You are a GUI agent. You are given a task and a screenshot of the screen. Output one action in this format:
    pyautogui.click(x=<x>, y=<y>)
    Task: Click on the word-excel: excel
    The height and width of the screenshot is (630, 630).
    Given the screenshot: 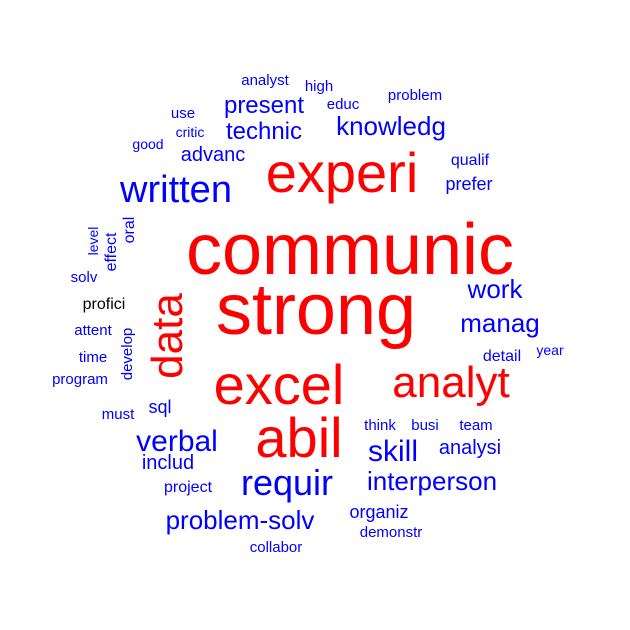 What is the action you would take?
    pyautogui.click(x=279, y=384)
    